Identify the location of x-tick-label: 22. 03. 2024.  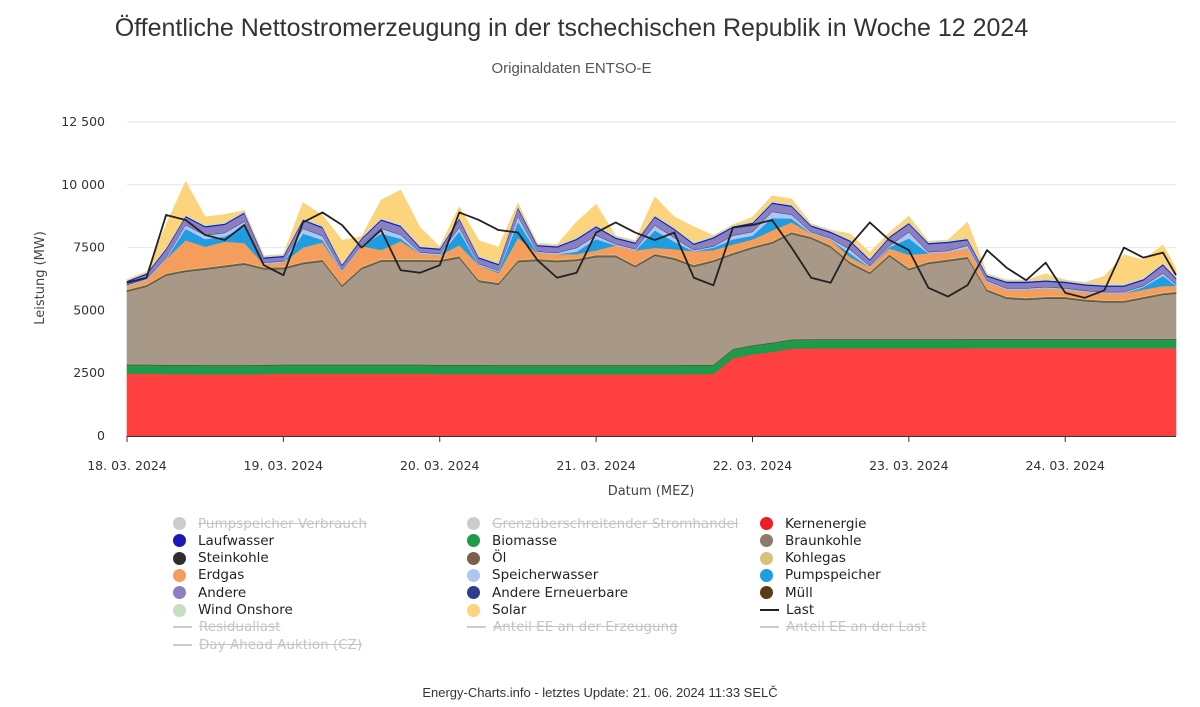
(753, 465).